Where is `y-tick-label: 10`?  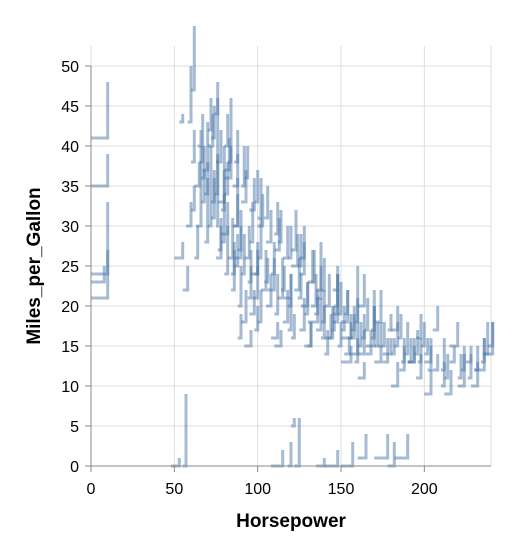 y-tick-label: 10 is located at coordinates (70, 387).